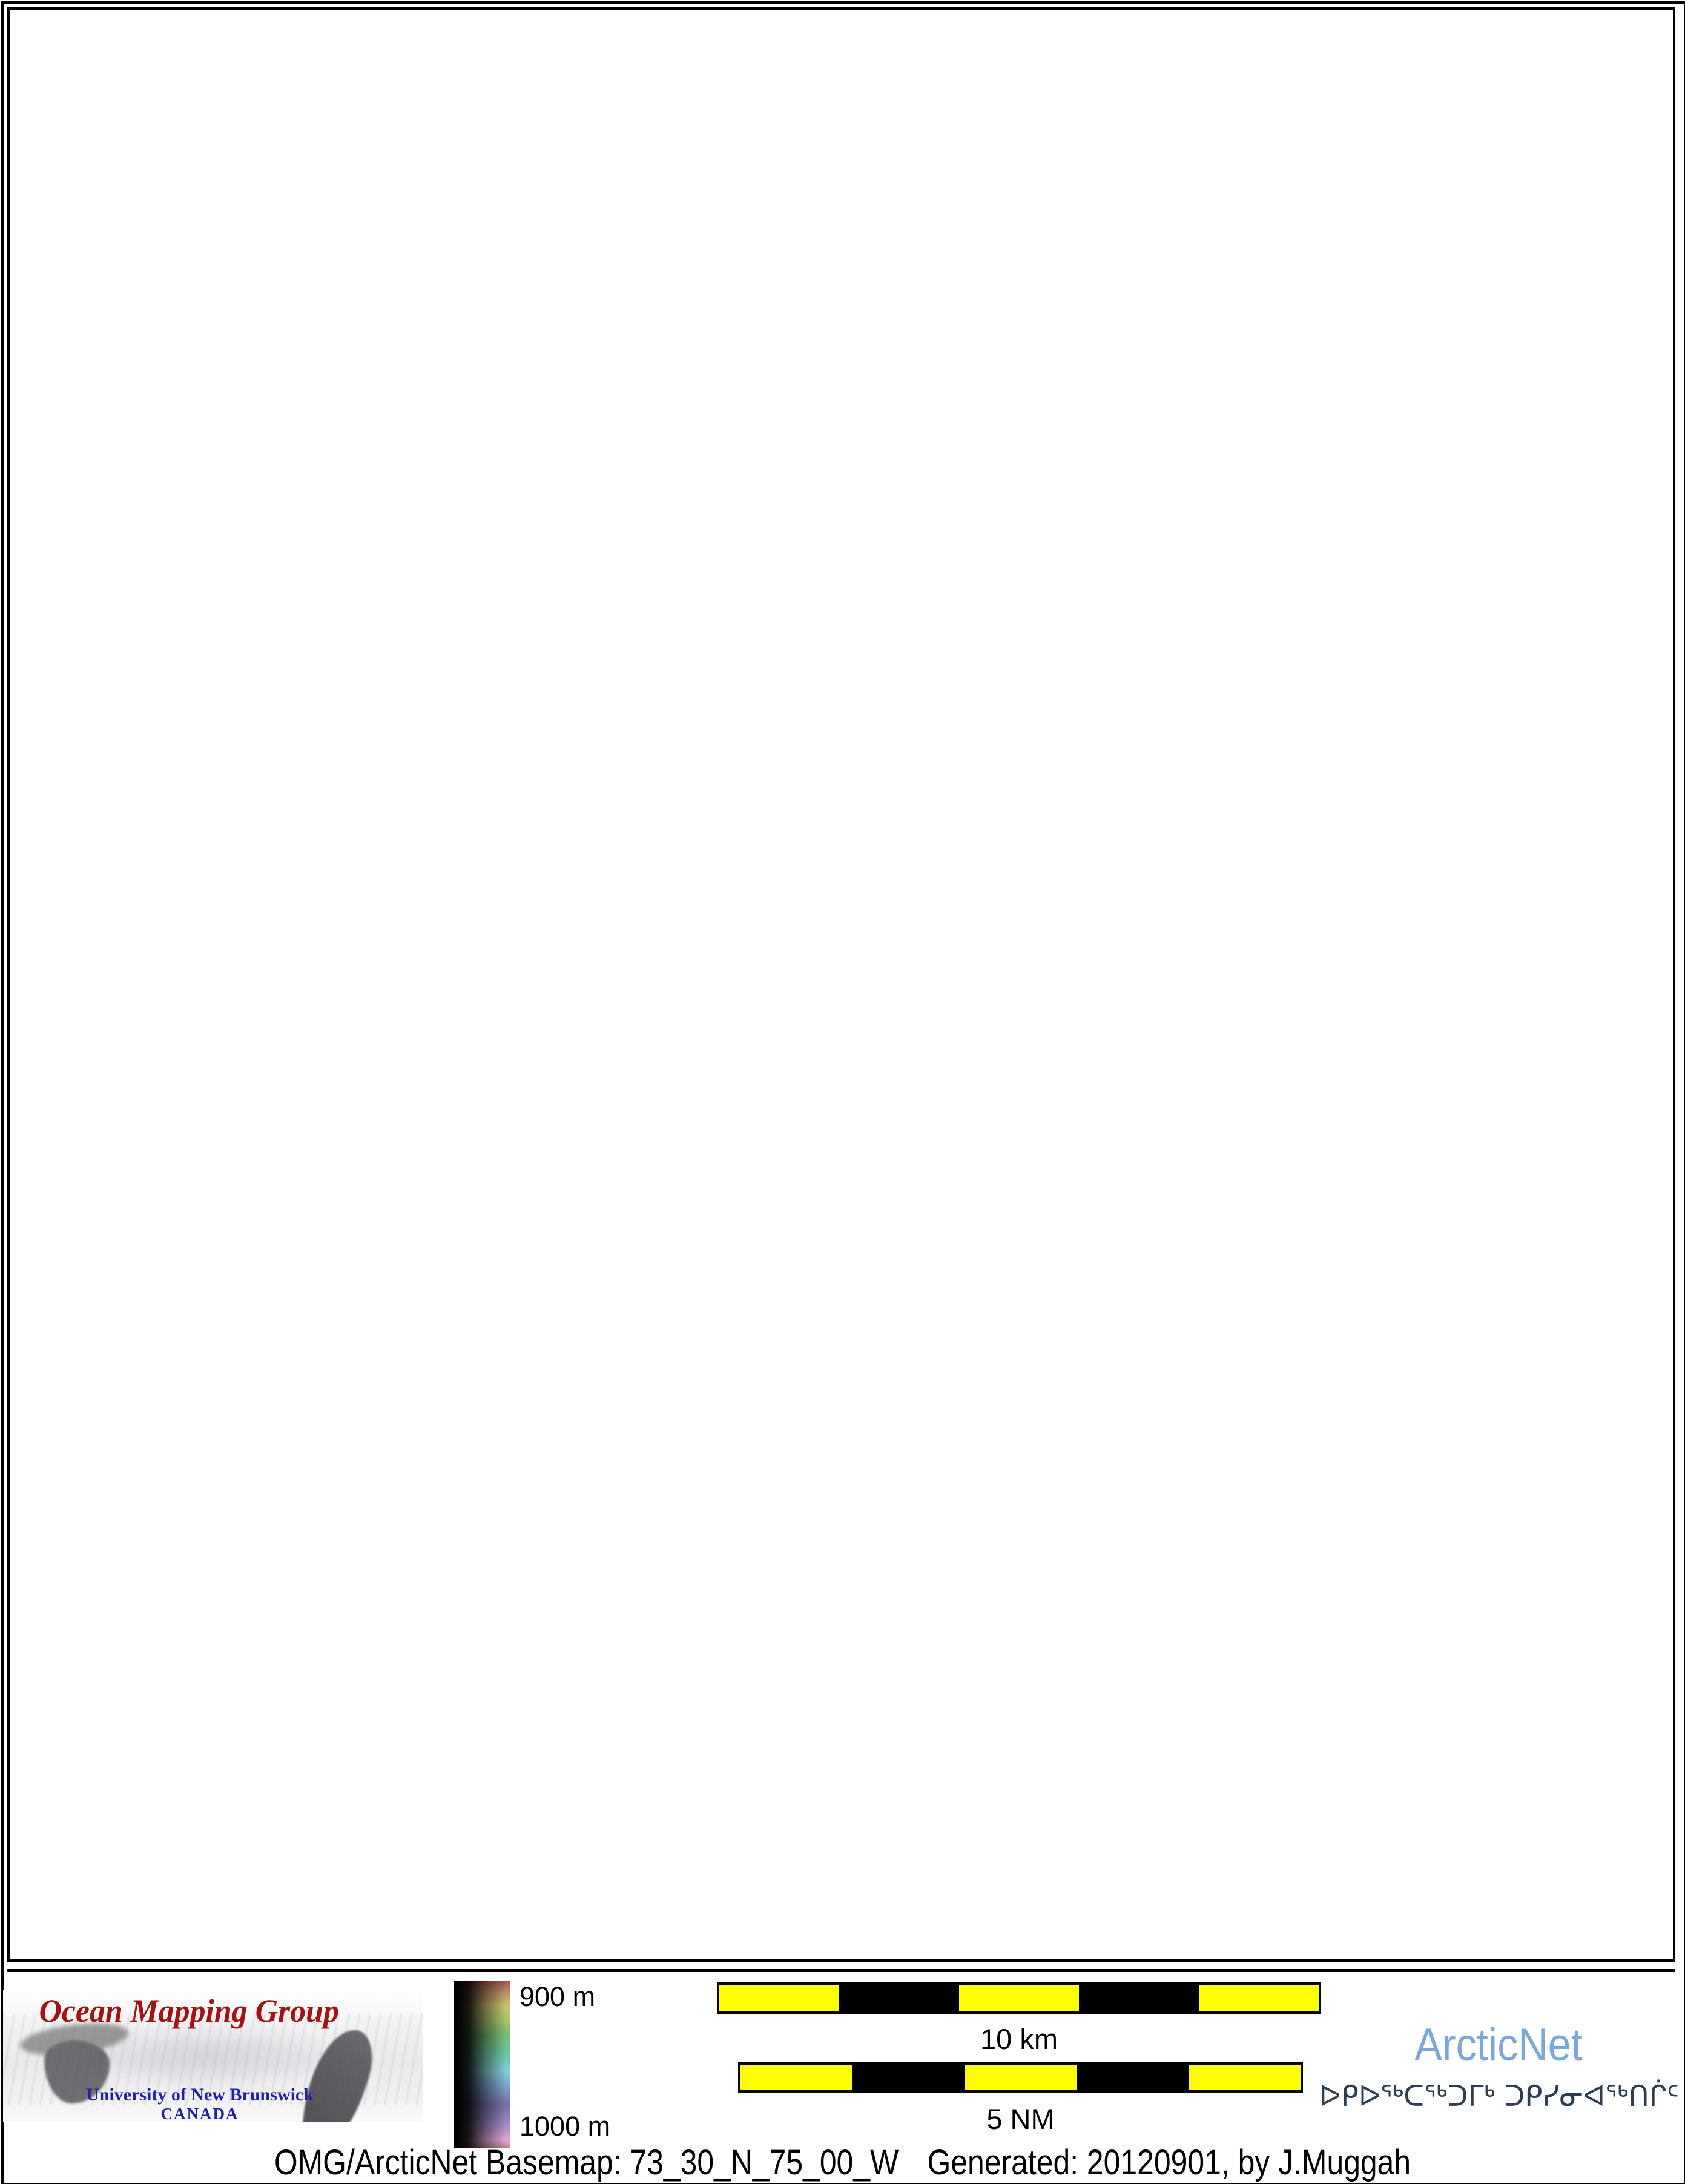  Describe the element at coordinates (189, 2011) in the screenshot. I see `omg-title: Ocean Mapping Group` at that location.